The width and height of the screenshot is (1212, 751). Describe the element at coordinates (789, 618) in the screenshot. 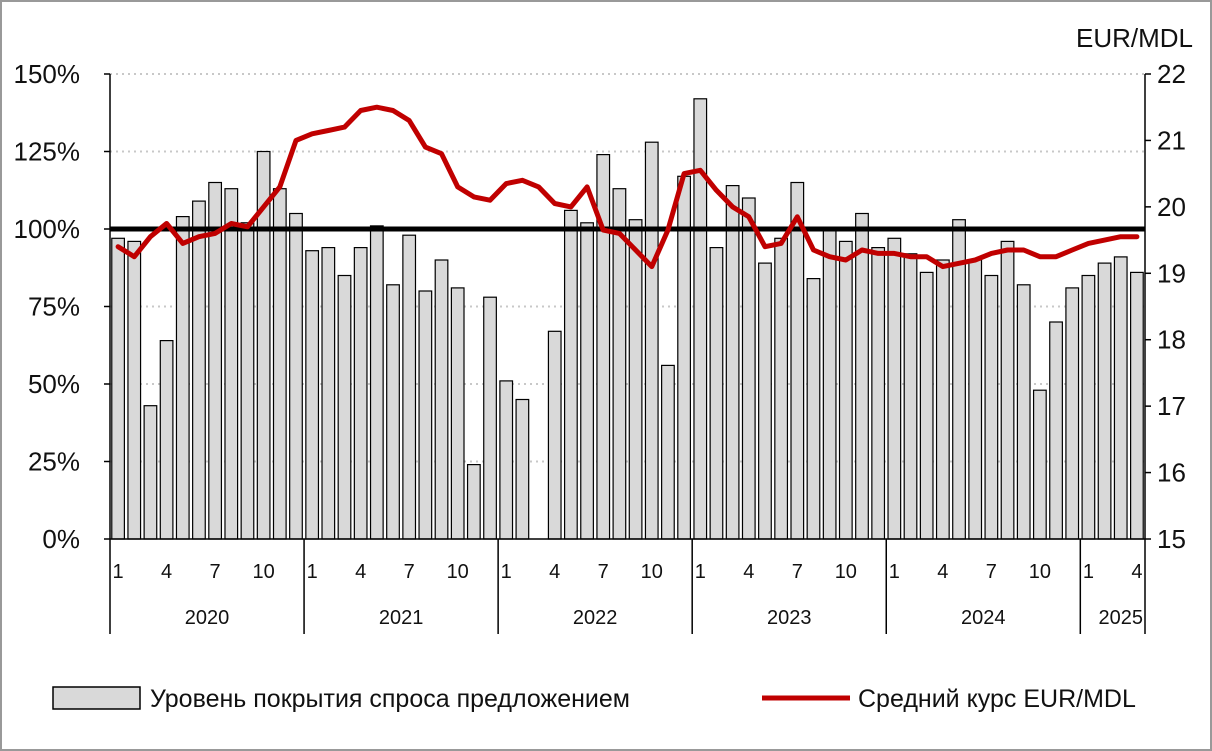

I see `x-year-label: 2023` at that location.